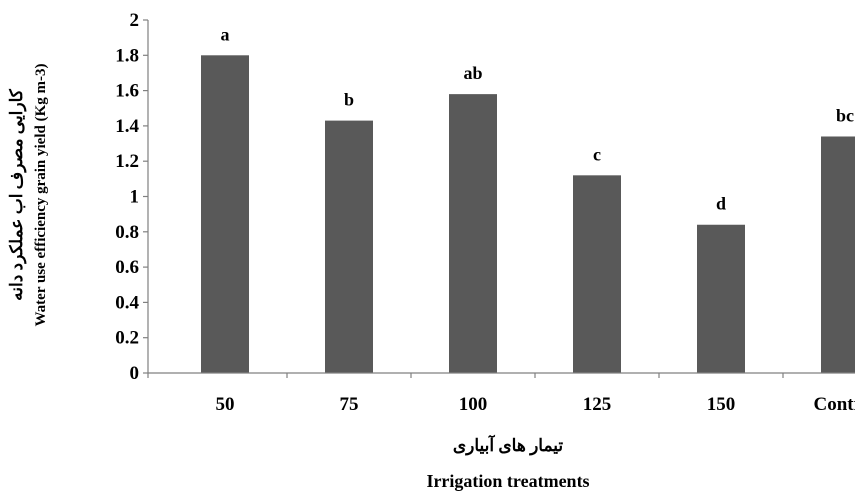  Describe the element at coordinates (721, 204) in the screenshot. I see `significance-label: d` at that location.